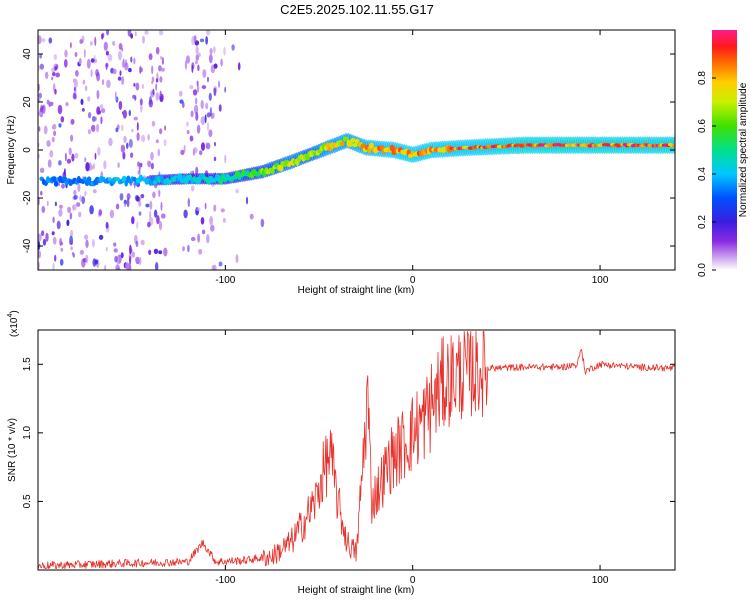  Describe the element at coordinates (702, 174) in the screenshot. I see `colorbar-tick-label: 0.4` at that location.